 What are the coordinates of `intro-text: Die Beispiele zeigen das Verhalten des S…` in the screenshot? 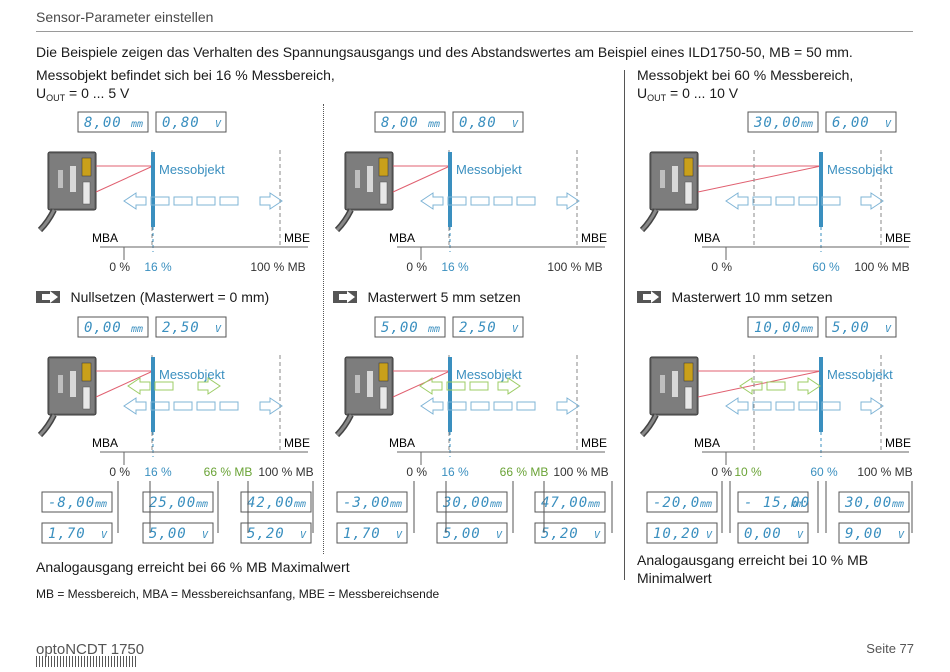 It's located at (444, 52).